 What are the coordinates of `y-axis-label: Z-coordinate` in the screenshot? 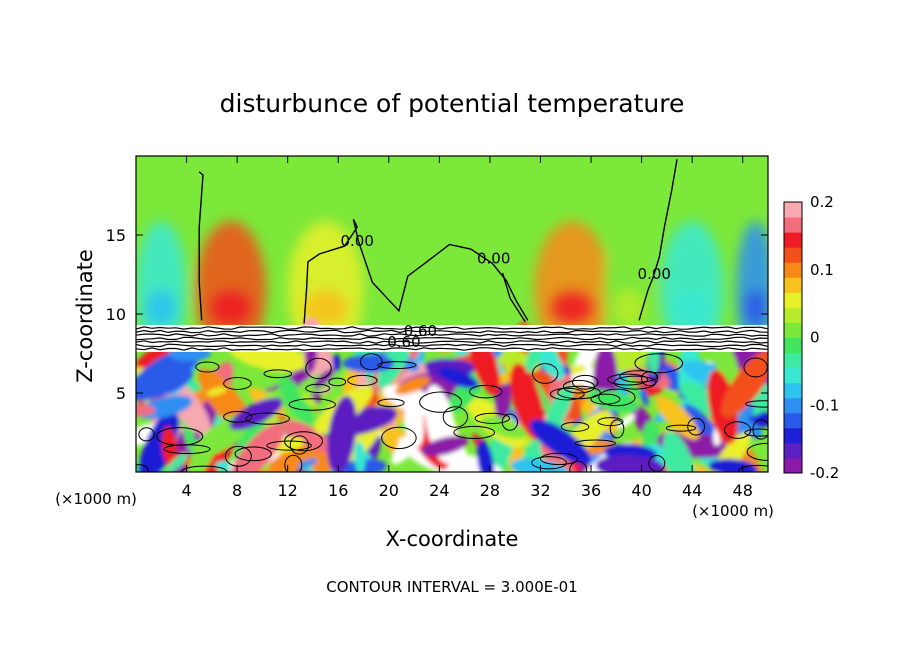 It's located at (85, 316).